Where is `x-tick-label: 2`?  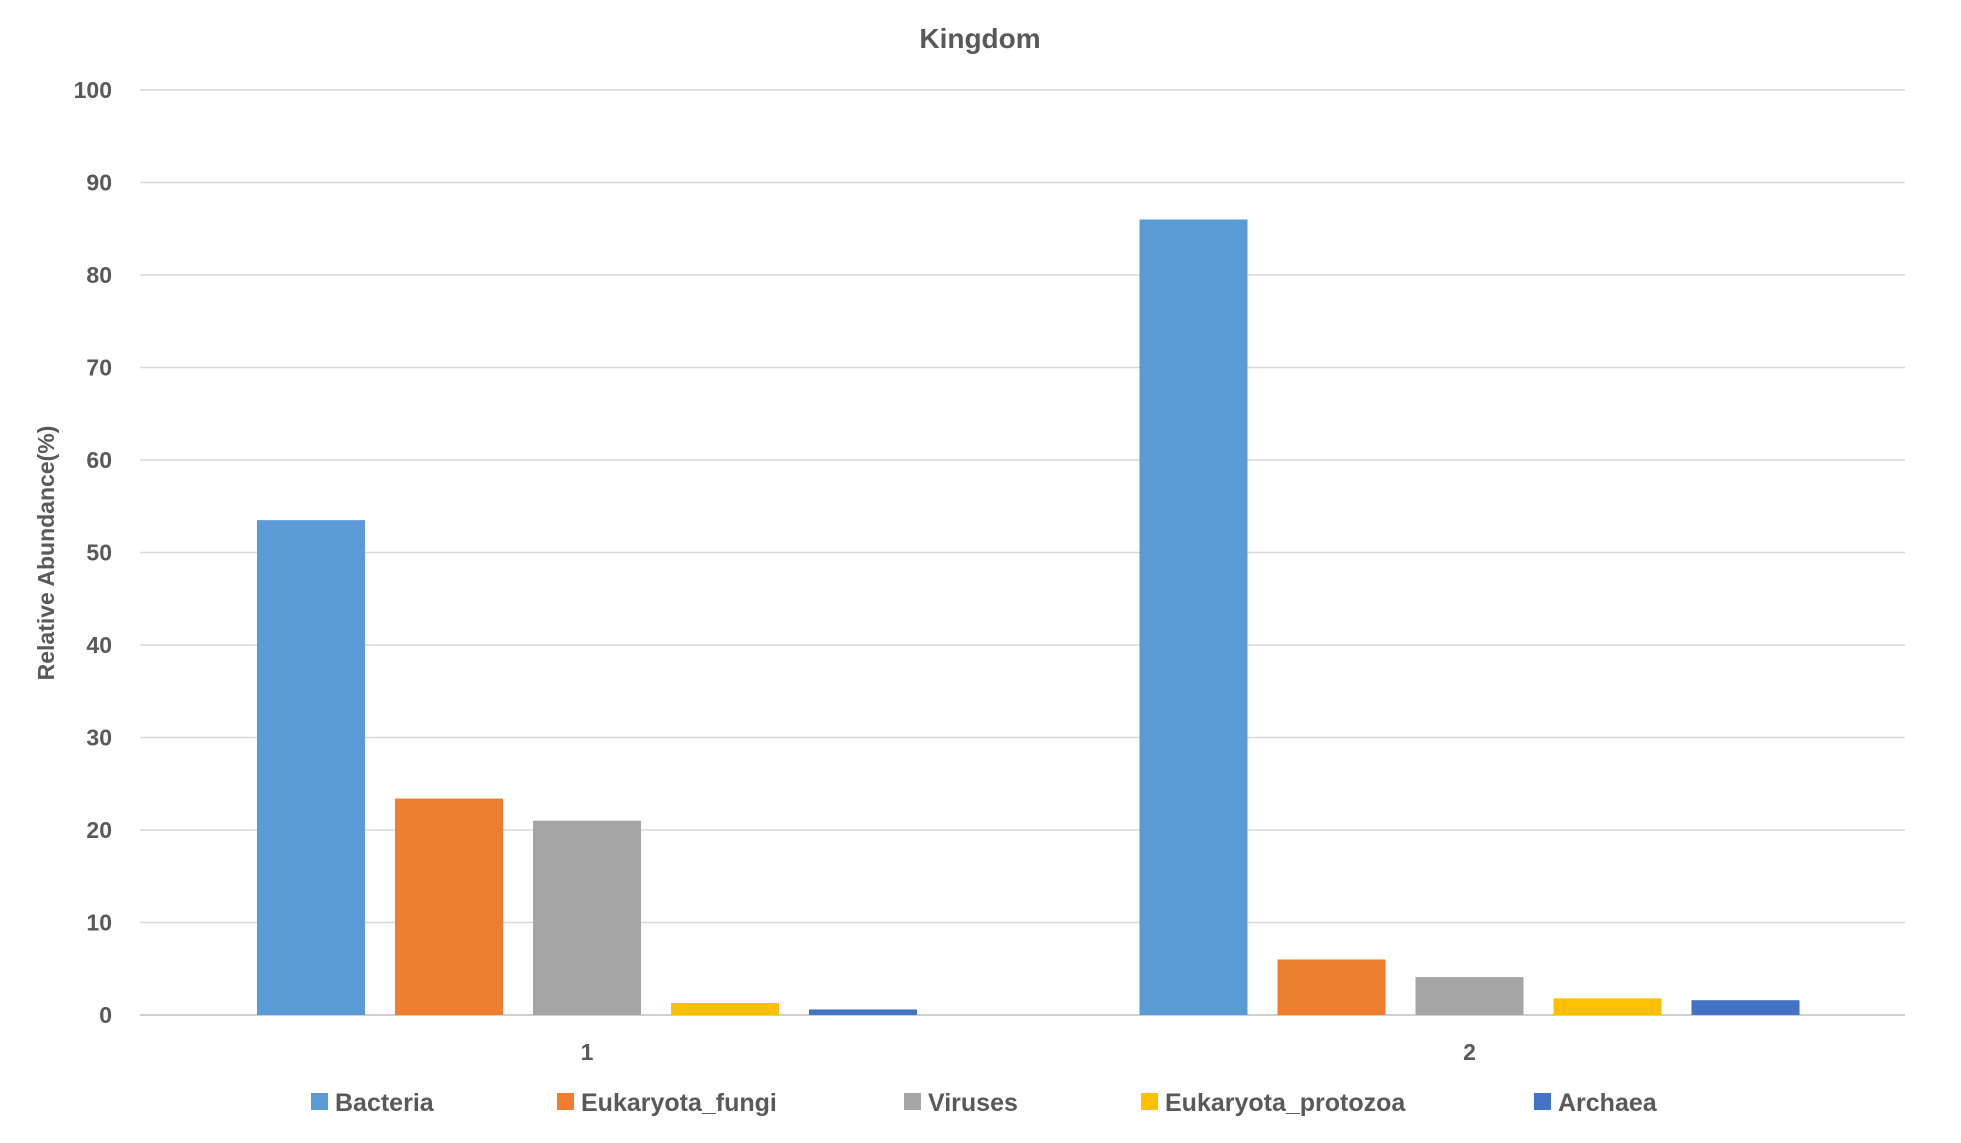 x-tick-label: 2 is located at coordinates (1469, 1052).